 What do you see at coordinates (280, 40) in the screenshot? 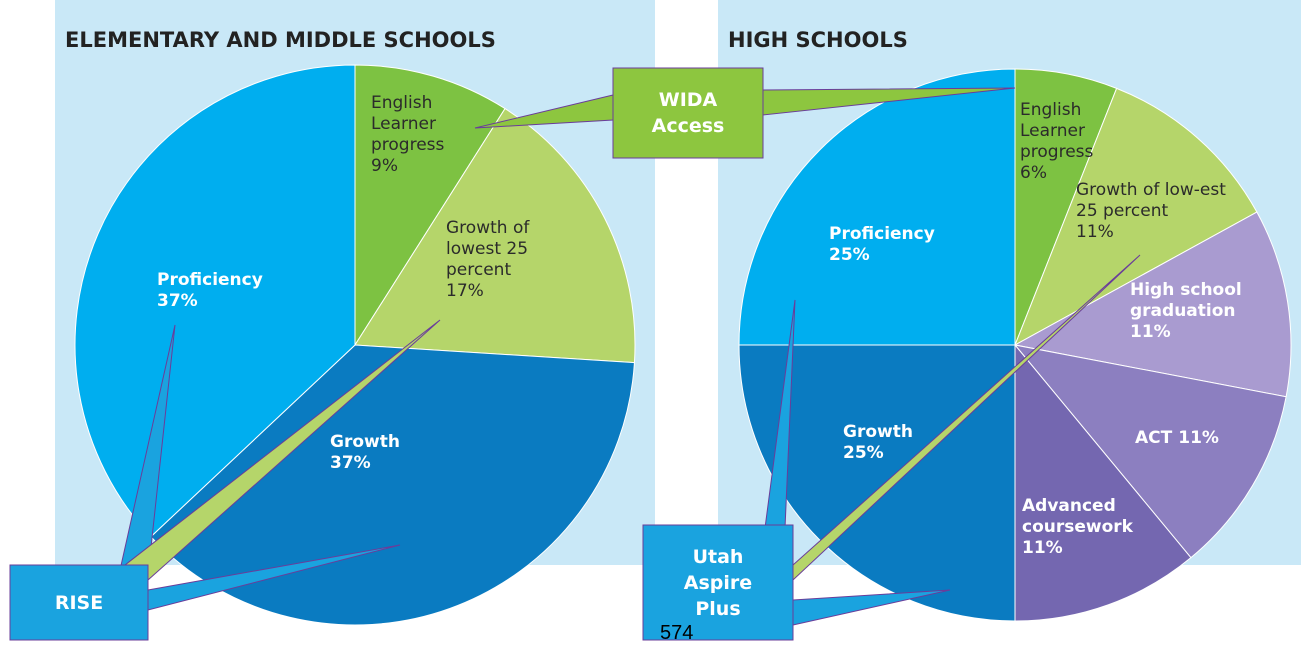
I see `chart-title: ELEMENTARY AND MIDDLE SCHOOLS` at bounding box center [280, 40].